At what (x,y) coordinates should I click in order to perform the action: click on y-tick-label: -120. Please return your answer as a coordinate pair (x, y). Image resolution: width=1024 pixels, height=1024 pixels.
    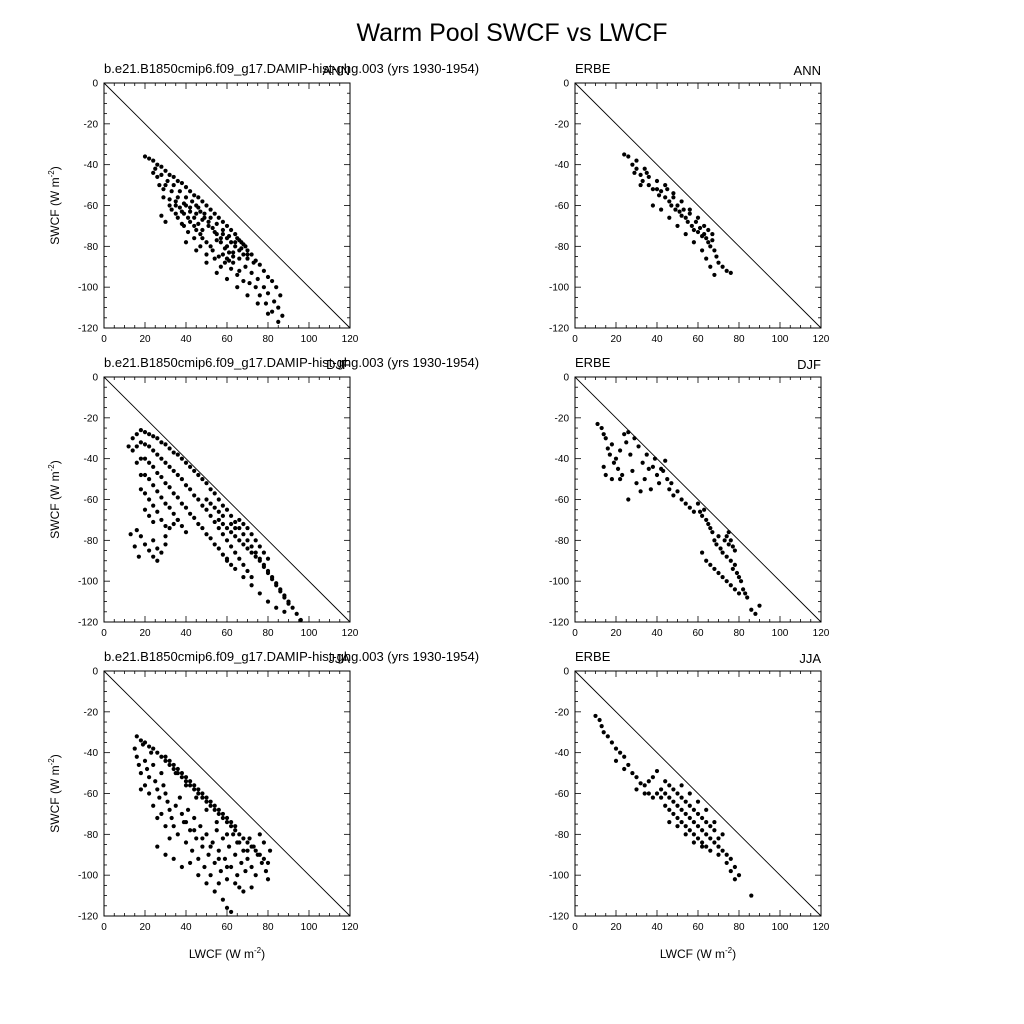
    Looking at the image, I should click on (559, 917).